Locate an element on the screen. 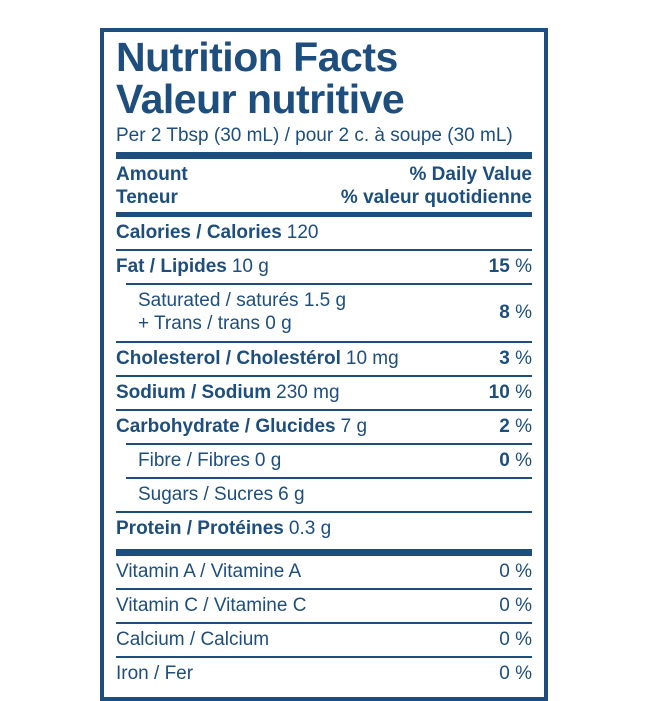  row-vitamin-c: Vitamin C / Vitamine C 0 % is located at coordinates (324, 606).